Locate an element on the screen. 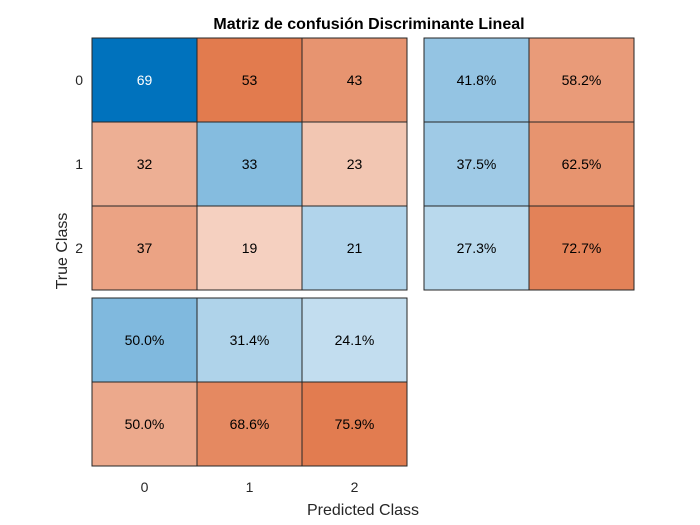 The width and height of the screenshot is (700, 525). matrix-cell-2-1-label: 19 is located at coordinates (250, 248).